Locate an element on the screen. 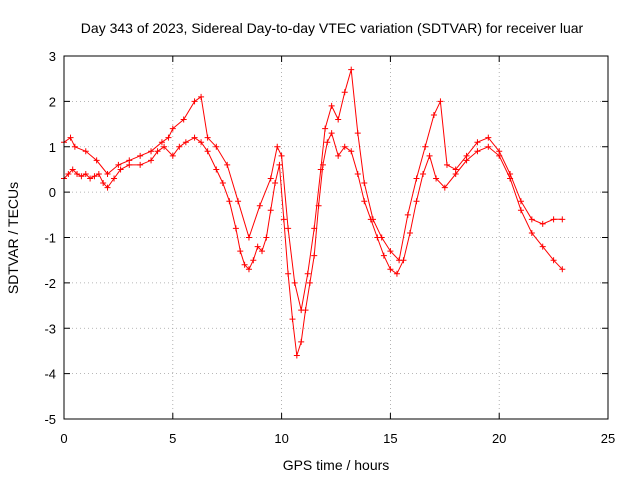 The image size is (640, 480). x-tick-label: 15 is located at coordinates (390, 438).